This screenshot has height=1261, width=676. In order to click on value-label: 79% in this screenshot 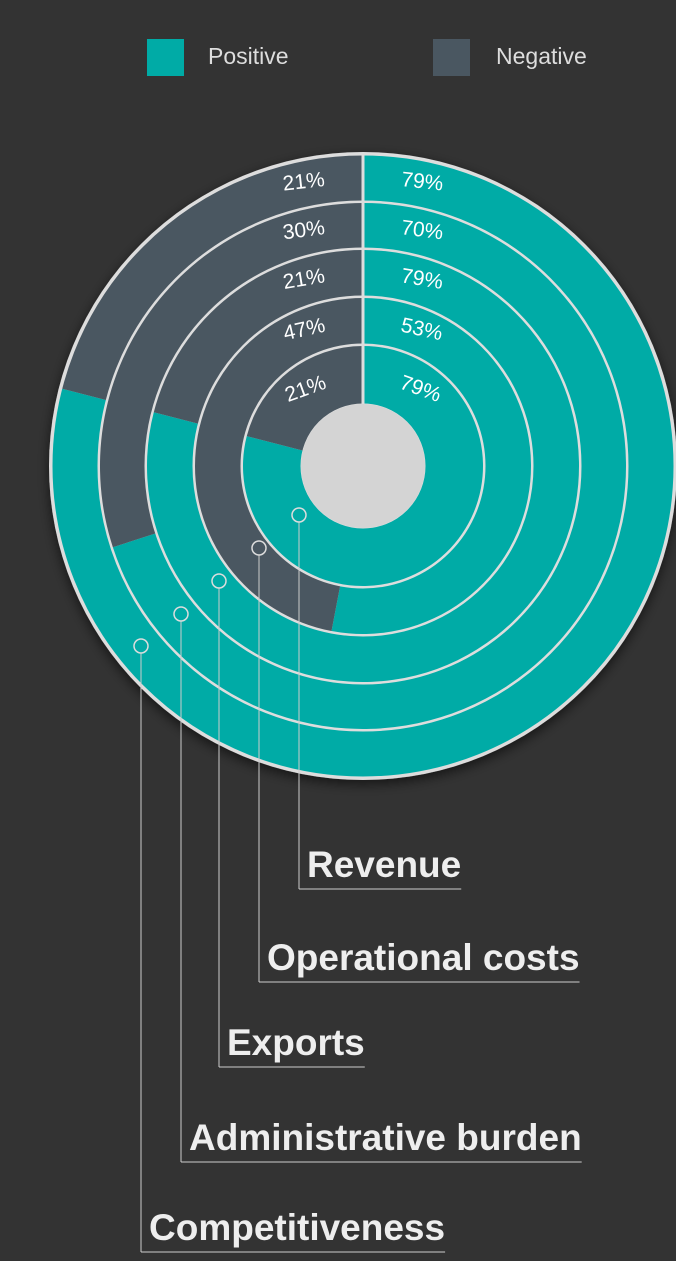, I will do `click(422, 181)`.